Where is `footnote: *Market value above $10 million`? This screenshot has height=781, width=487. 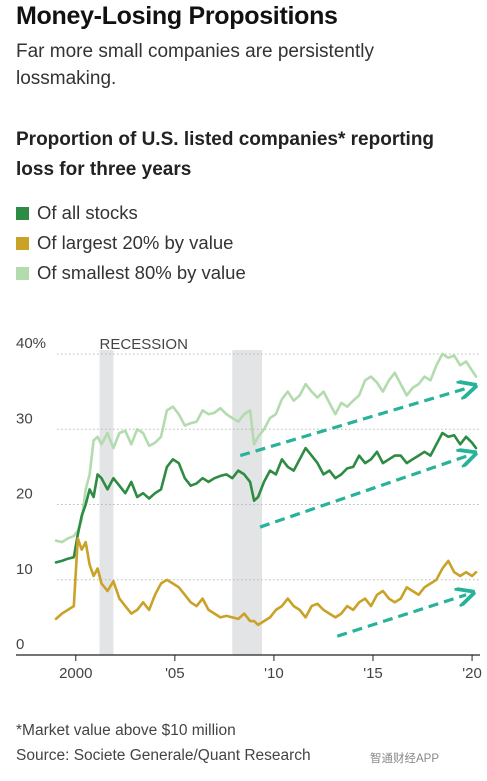 footnote: *Market value above $10 million is located at coordinates (126, 730).